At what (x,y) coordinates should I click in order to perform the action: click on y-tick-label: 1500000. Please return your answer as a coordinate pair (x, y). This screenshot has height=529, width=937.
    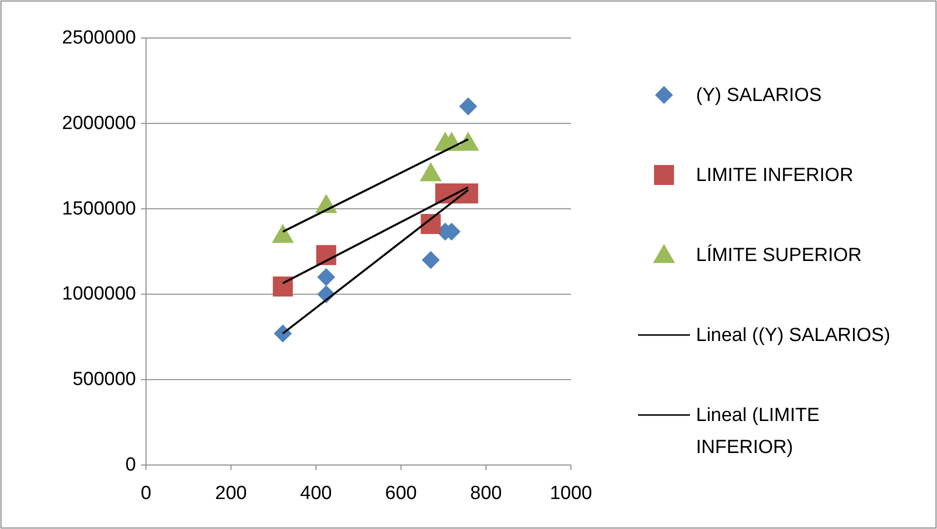
    Looking at the image, I should click on (99, 209).